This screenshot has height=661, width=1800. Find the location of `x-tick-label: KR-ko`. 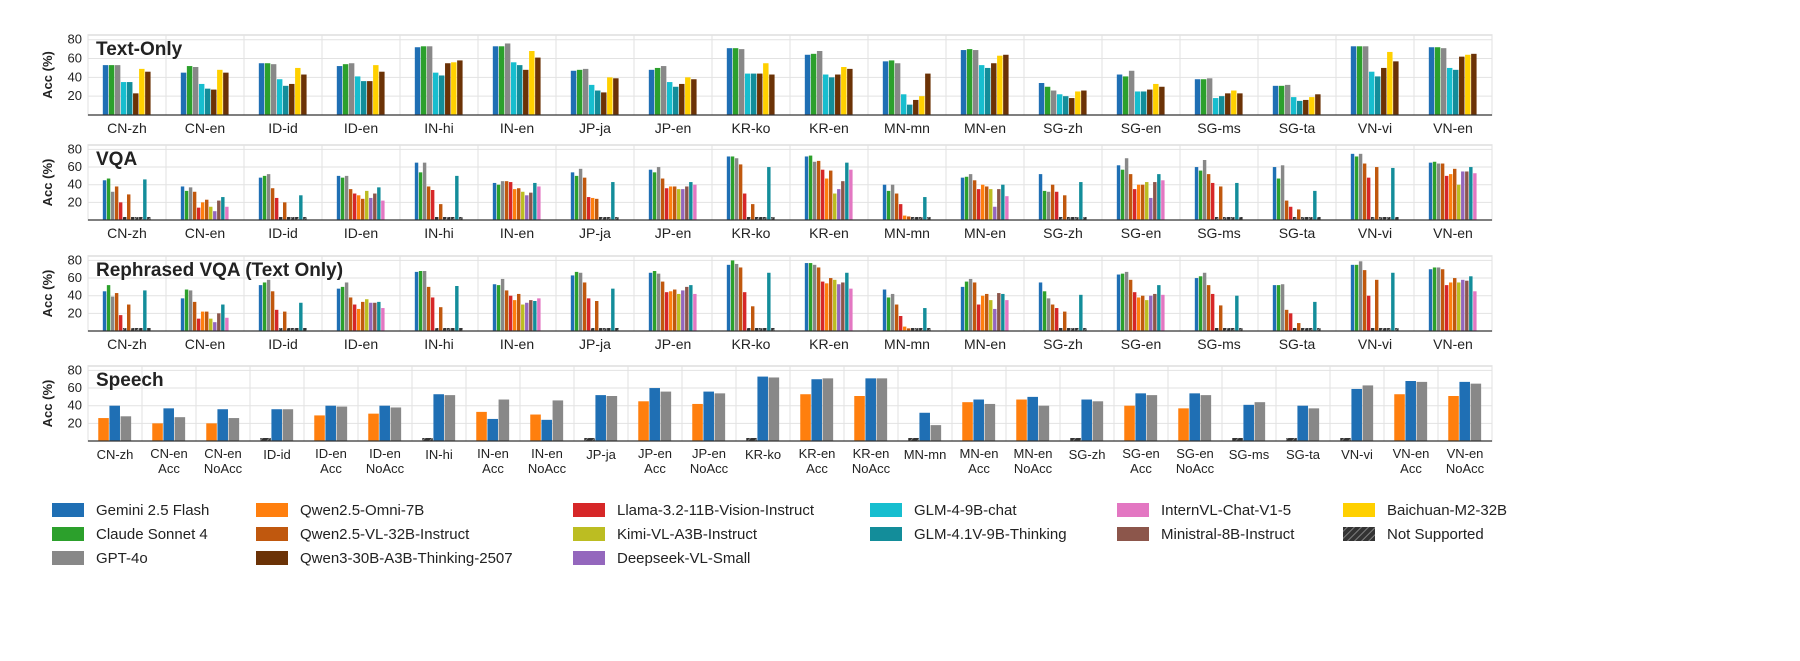

x-tick-label: KR-ko is located at coordinates (763, 454).